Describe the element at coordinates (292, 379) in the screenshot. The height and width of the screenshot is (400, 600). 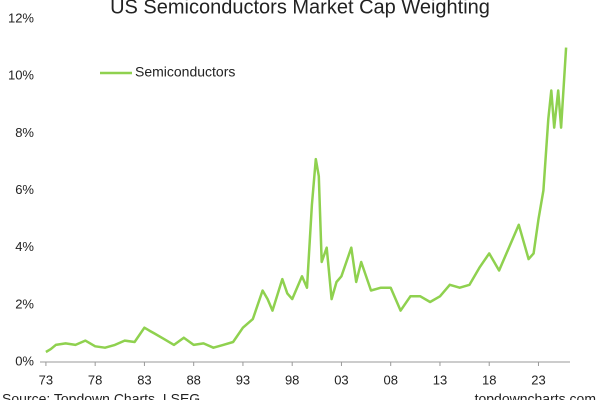
I see `x-tick-label: 98` at that location.